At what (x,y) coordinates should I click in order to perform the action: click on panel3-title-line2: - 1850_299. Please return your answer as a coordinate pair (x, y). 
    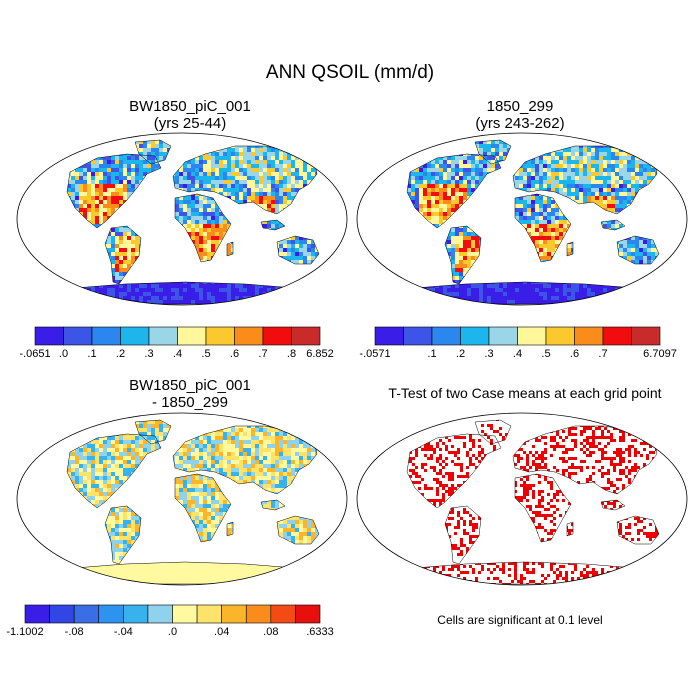
    Looking at the image, I should click on (190, 402).